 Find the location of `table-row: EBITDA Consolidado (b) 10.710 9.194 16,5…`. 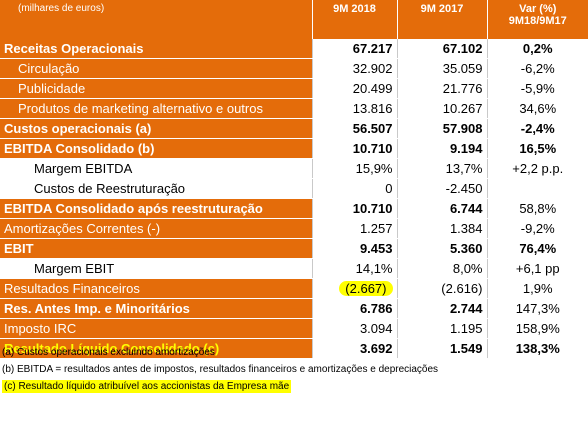

table-row: EBITDA Consolidado (b) 10.710 9.194 16,5… is located at coordinates (294, 148).